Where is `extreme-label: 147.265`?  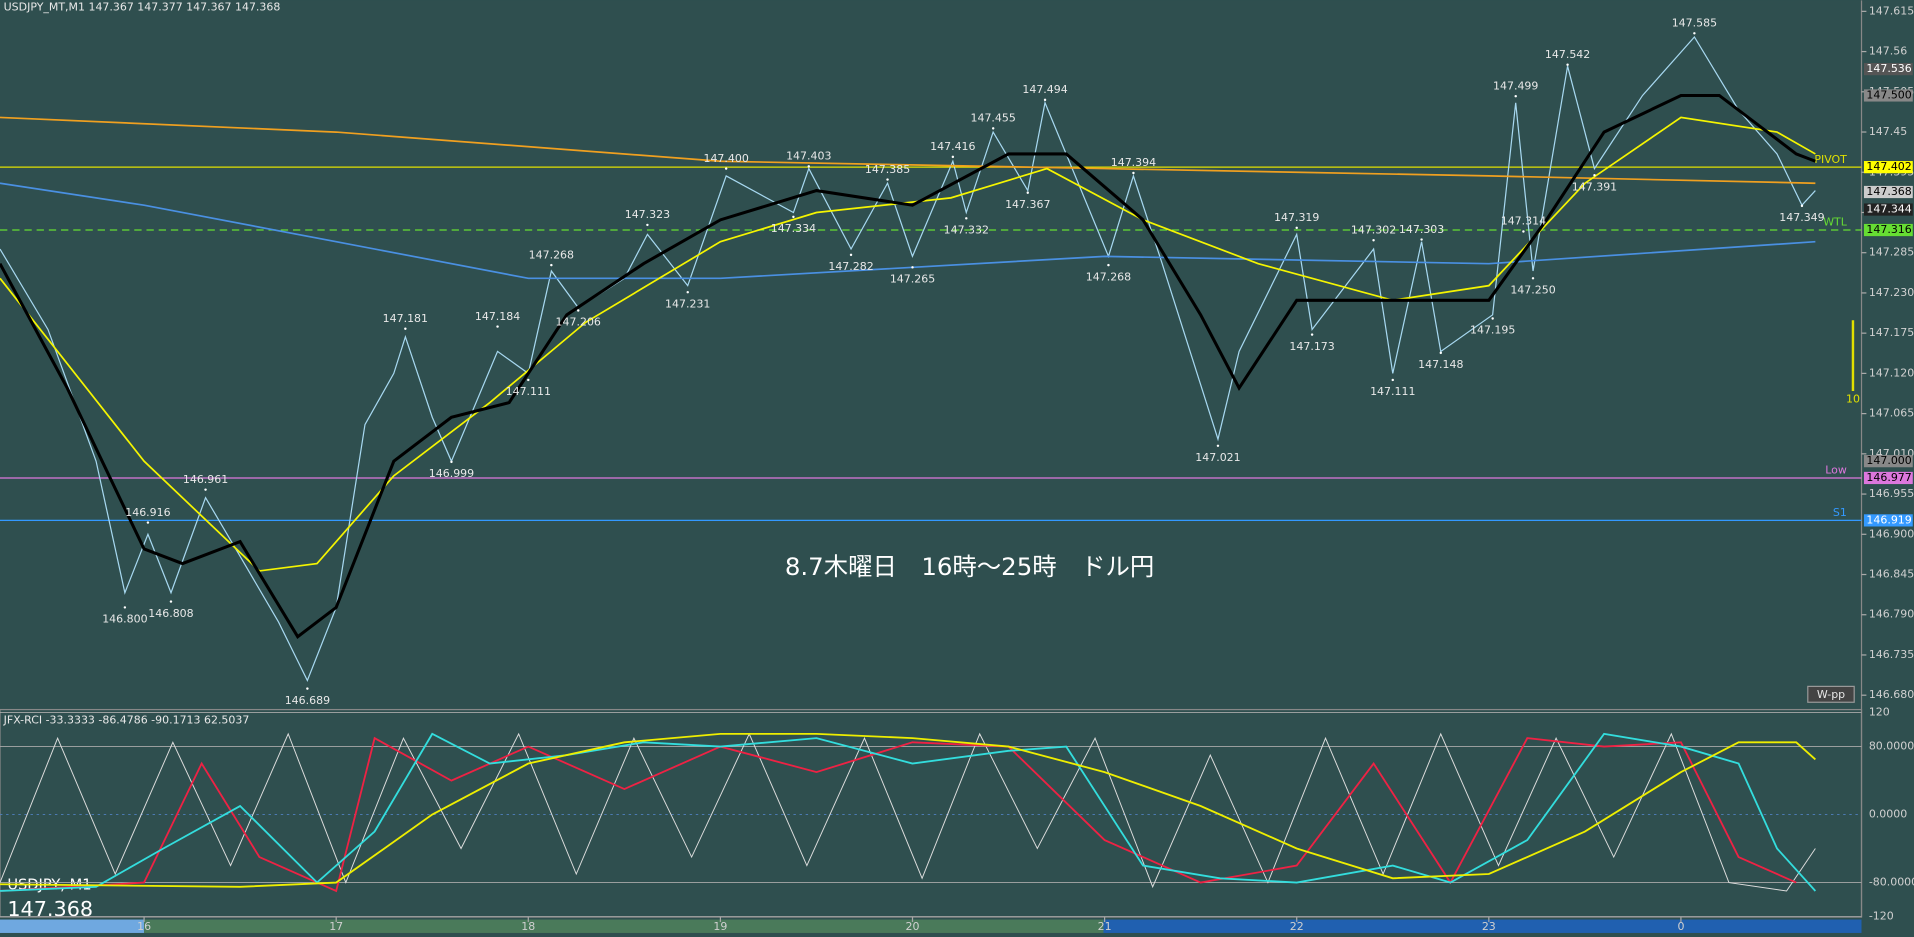
extreme-label: 147.265 is located at coordinates (912, 279).